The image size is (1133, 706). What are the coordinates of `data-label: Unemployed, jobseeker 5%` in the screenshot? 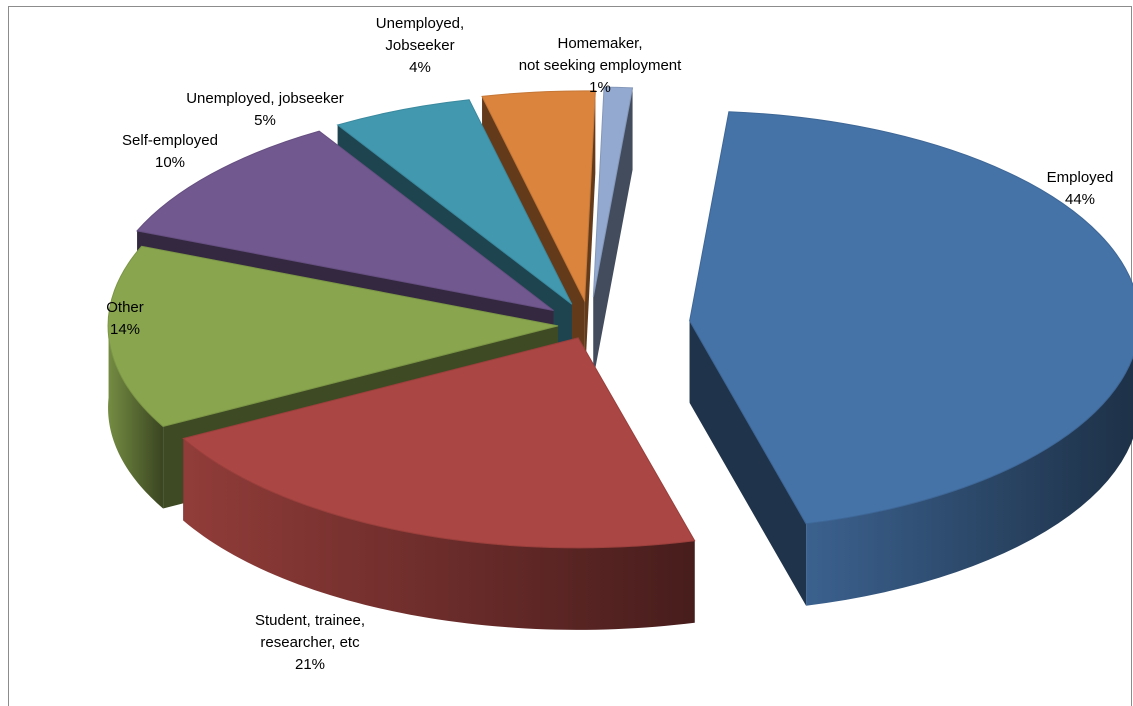 It's located at (265, 109).